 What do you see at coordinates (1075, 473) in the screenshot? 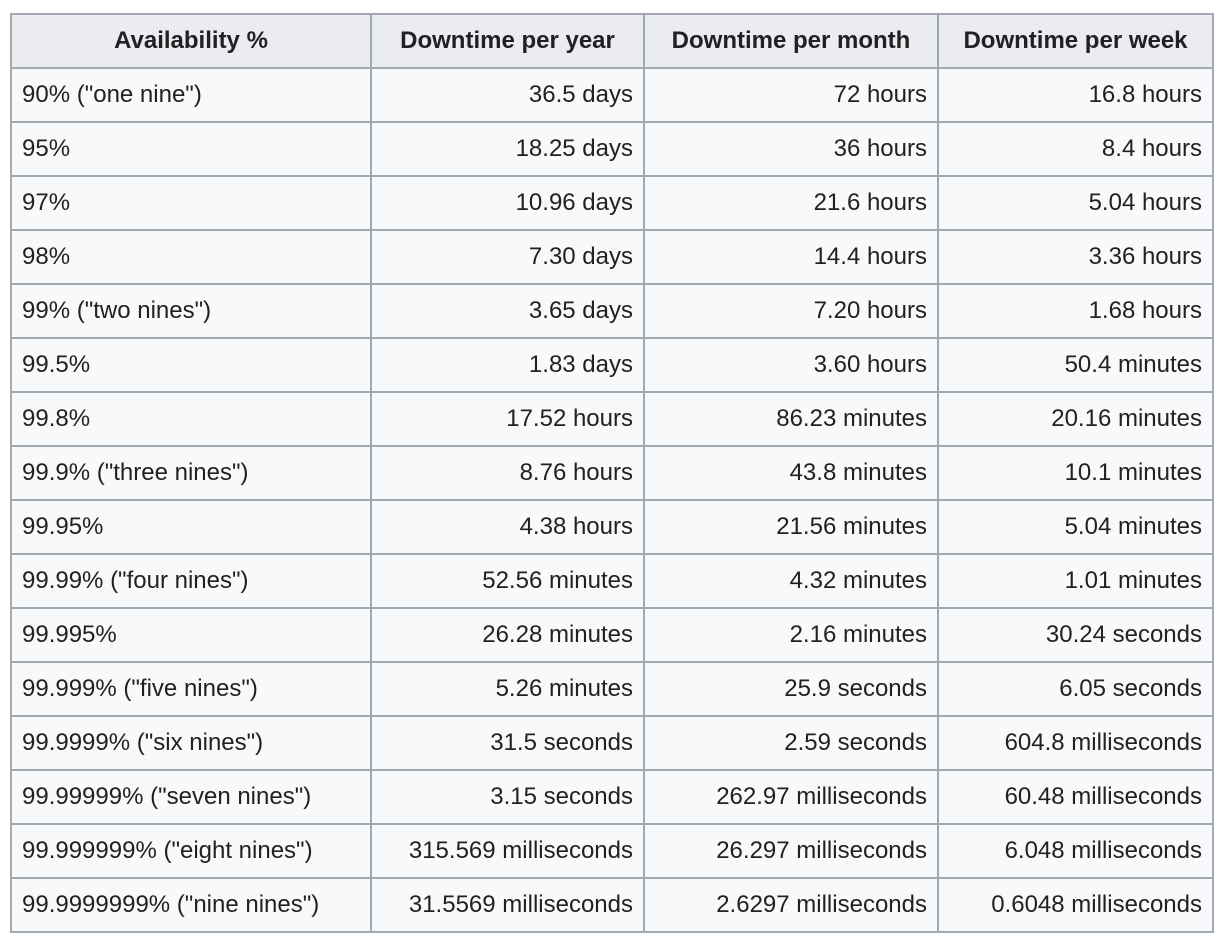
I see `downtime-per-week-cell: 10.1 minutes` at bounding box center [1075, 473].